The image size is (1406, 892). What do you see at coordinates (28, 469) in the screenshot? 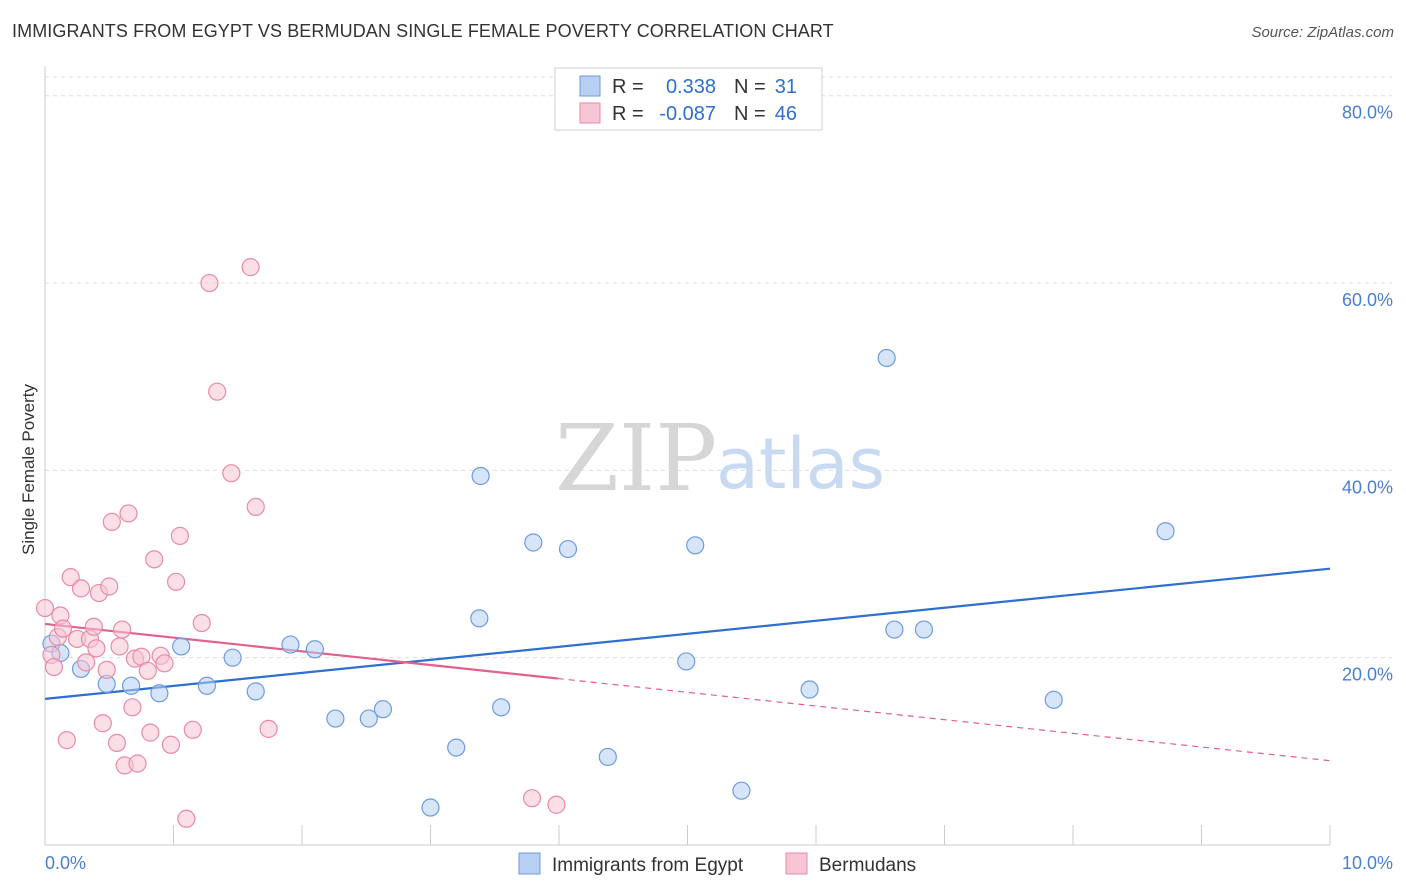
I see `y-axis-label: Single Female Poverty` at bounding box center [28, 469].